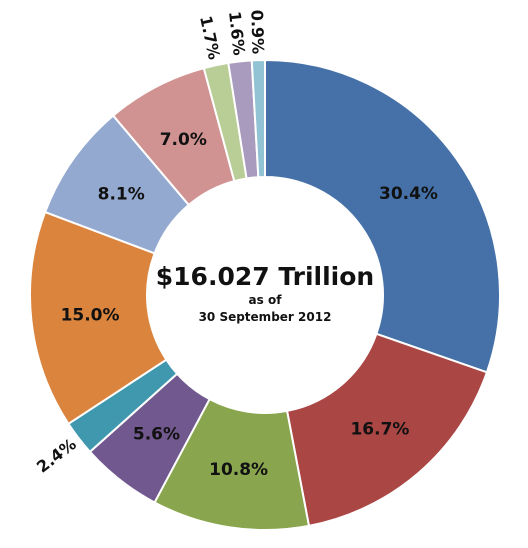 The image size is (528, 548). I want to click on center-subtitle-line1: as of, so click(266, 300).